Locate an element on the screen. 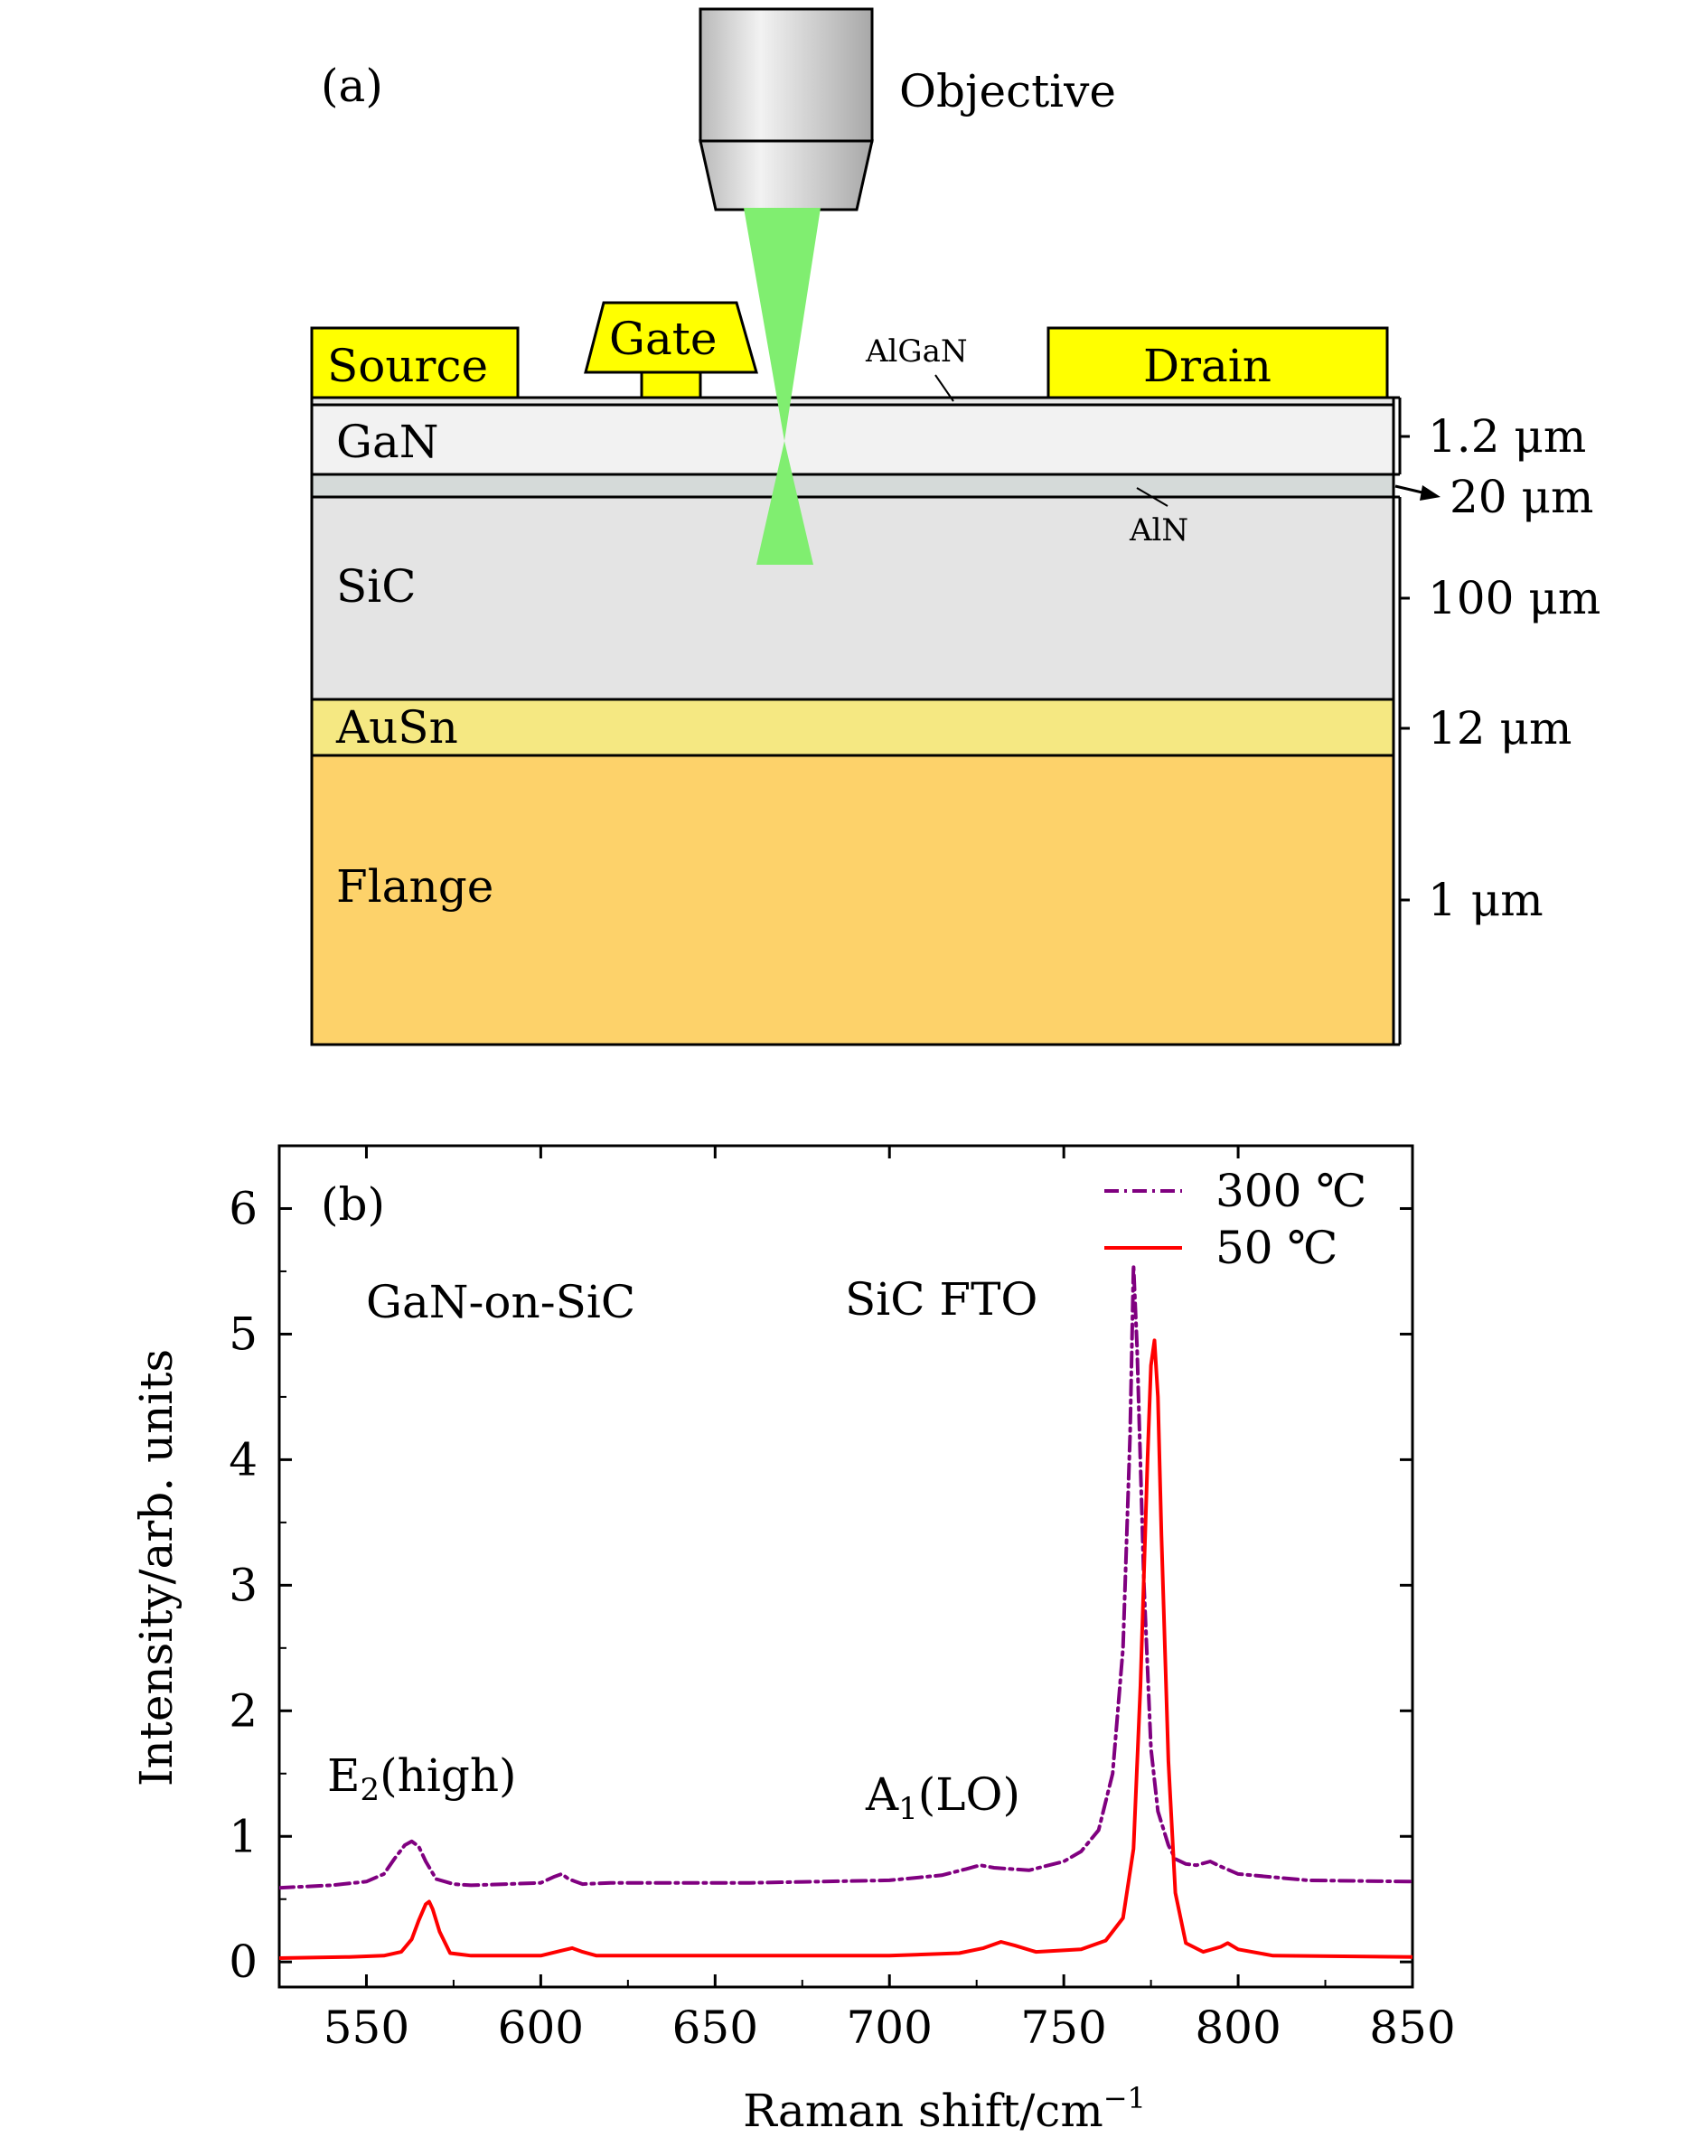 Image resolution: width=1708 pixels, height=2156 pixels. panel-b-label: (b) is located at coordinates (353, 1204).